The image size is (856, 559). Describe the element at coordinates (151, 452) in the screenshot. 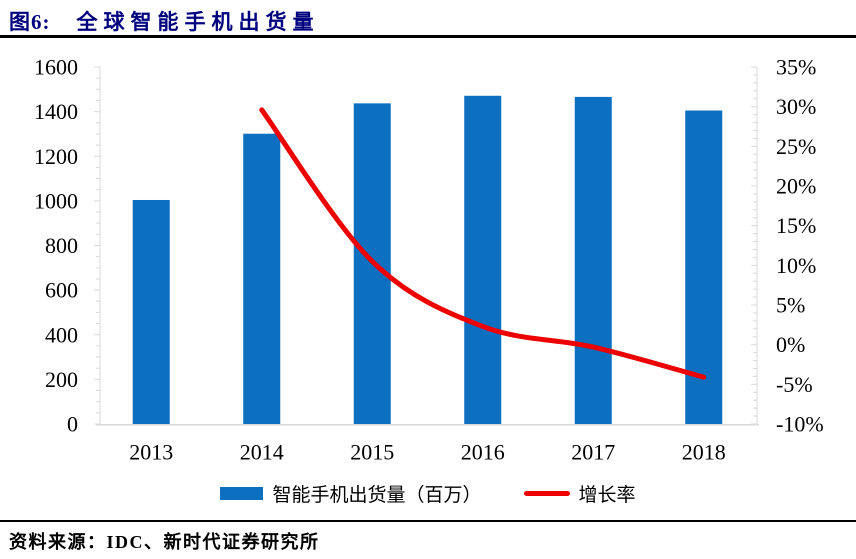

I see `x-axis-label: 2013` at that location.